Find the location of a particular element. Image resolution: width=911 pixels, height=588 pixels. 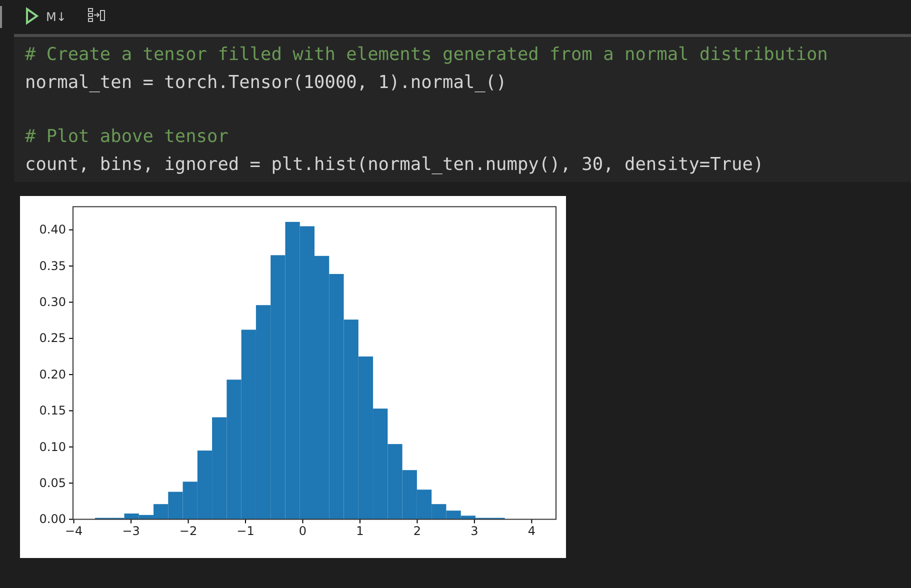

y-tick-label: 0.25 is located at coordinates (52, 338).